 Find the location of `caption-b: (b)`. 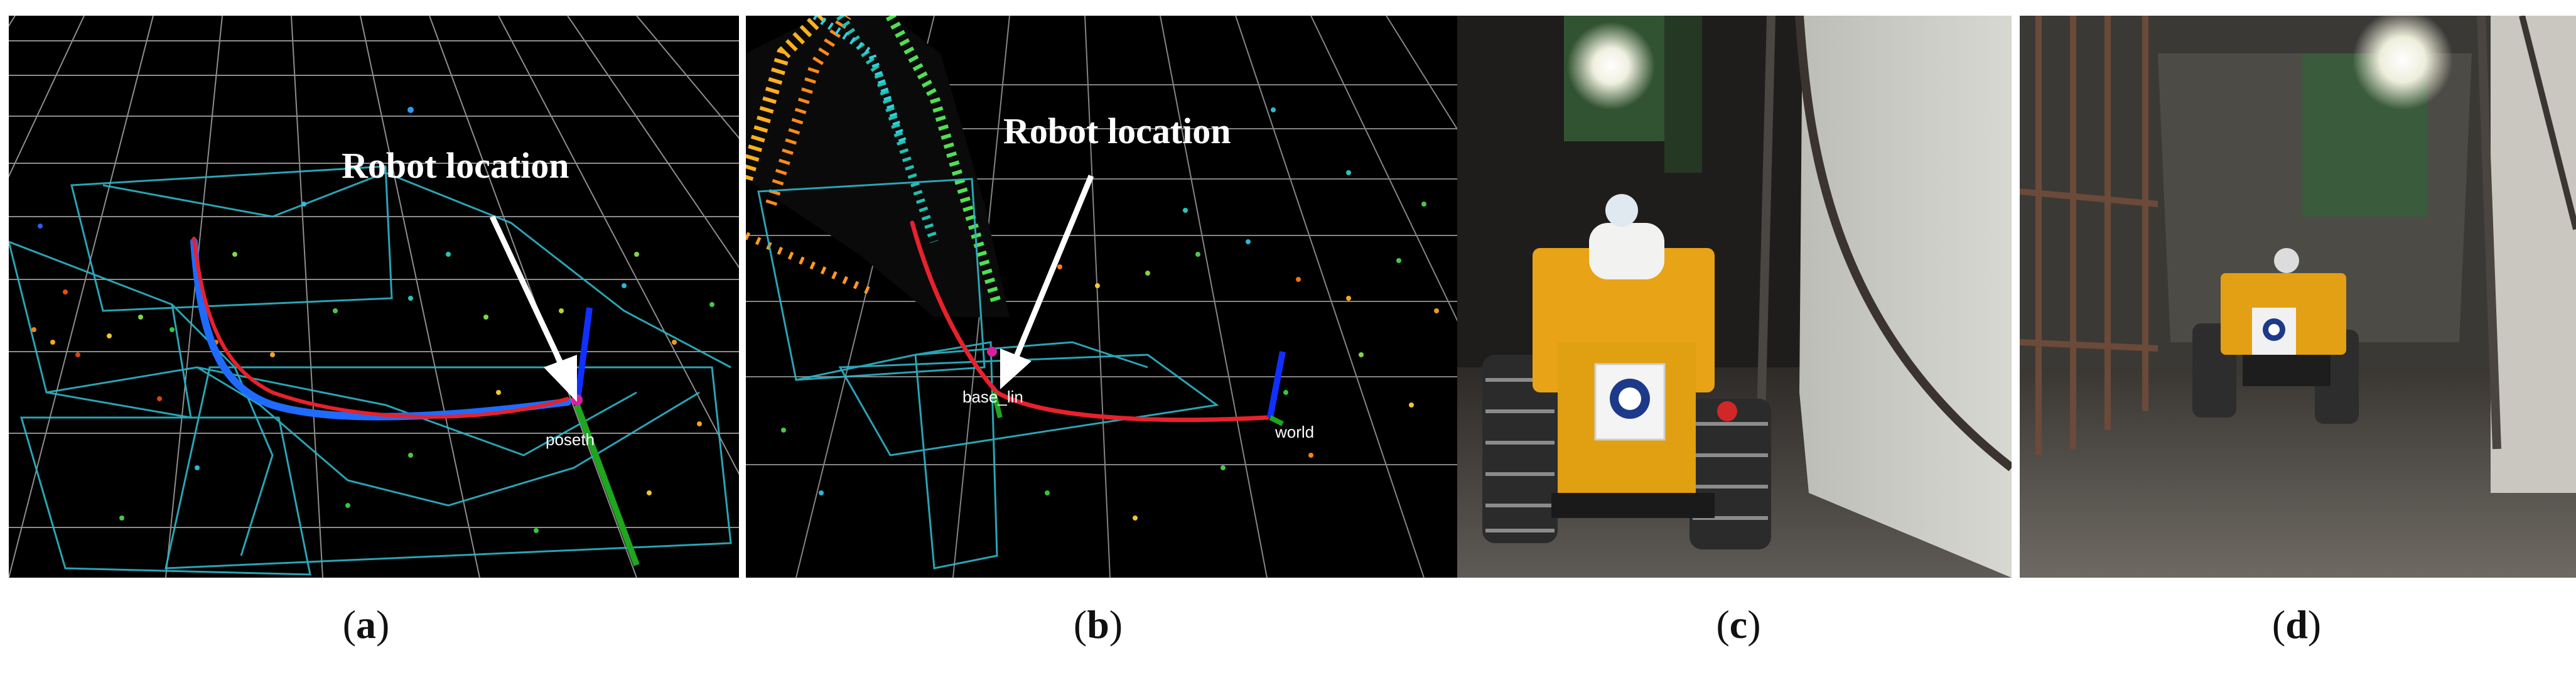

caption-b: (b) is located at coordinates (1098, 624).